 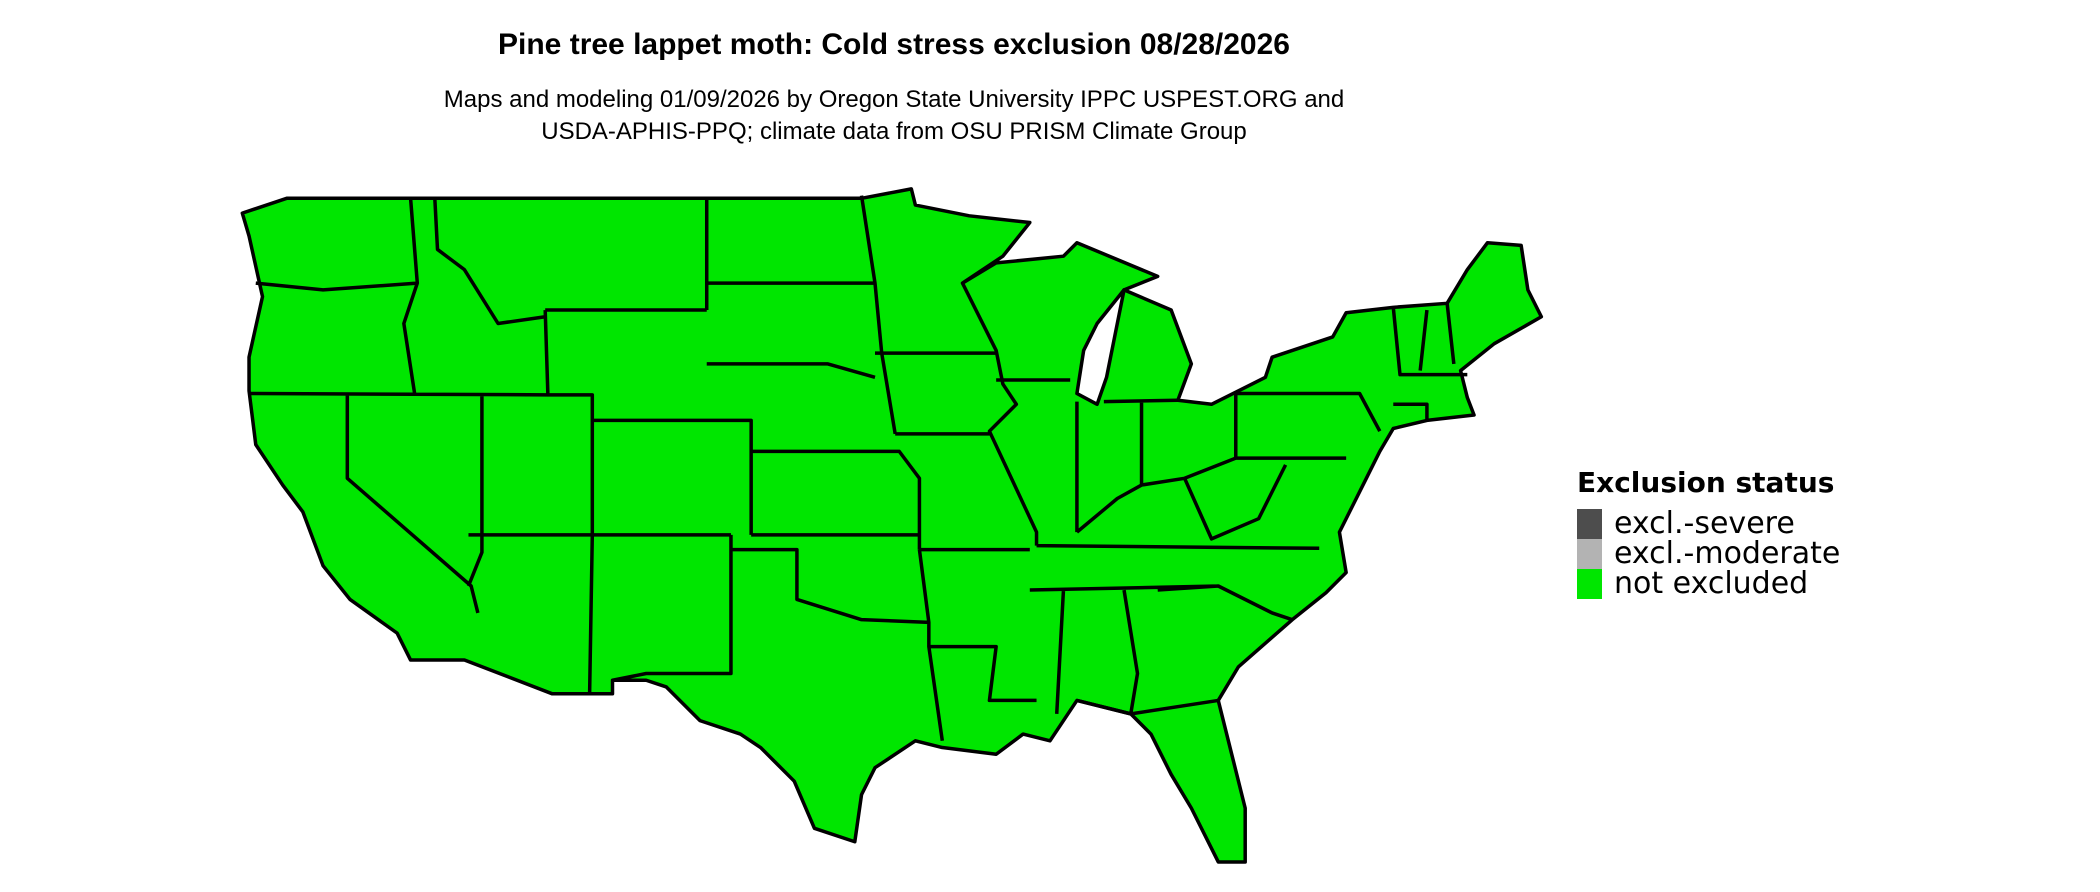 What do you see at coordinates (1100, 347) in the screenshot?
I see `lake-michigan` at bounding box center [1100, 347].